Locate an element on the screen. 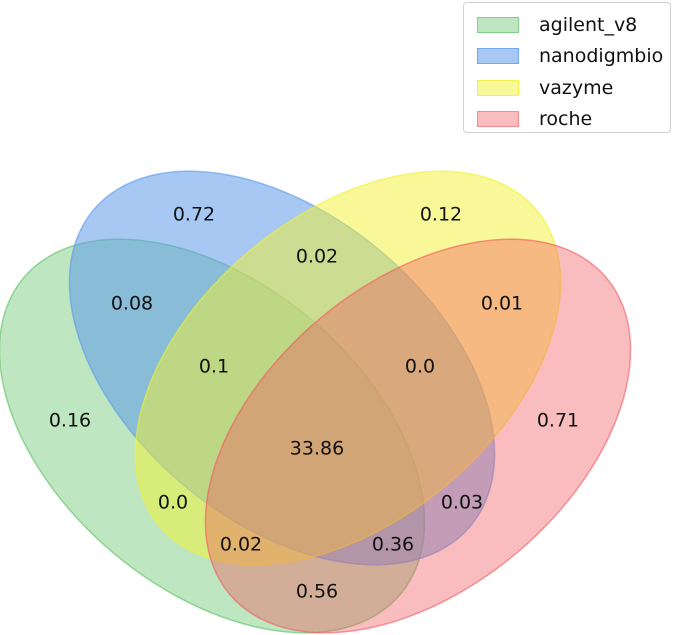 The width and height of the screenshot is (685, 635). region-label-n: 0.72 is located at coordinates (194, 215).